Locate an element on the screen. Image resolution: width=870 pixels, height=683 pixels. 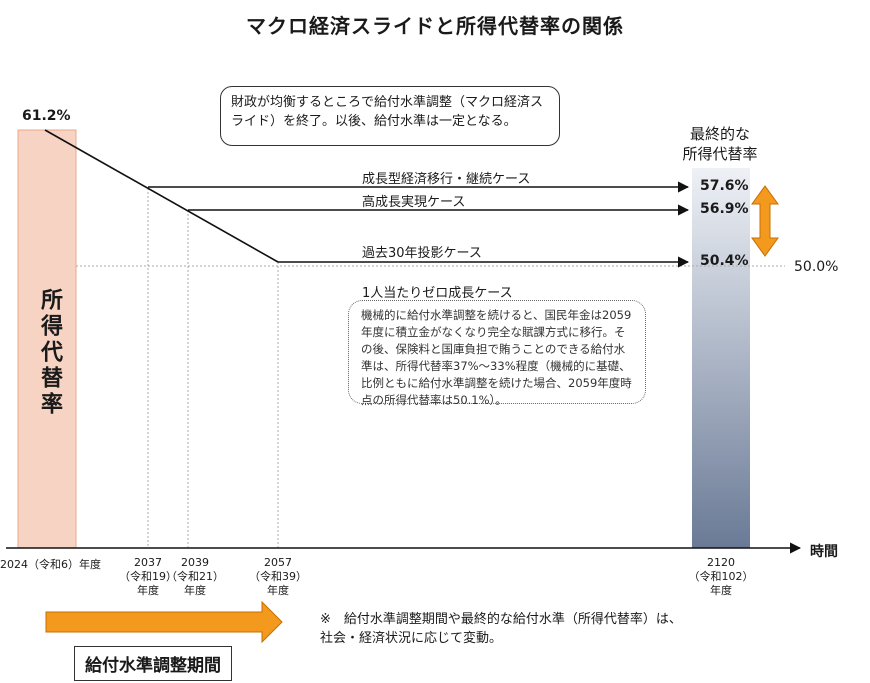
case-value-2: 56.9% is located at coordinates (724, 209).